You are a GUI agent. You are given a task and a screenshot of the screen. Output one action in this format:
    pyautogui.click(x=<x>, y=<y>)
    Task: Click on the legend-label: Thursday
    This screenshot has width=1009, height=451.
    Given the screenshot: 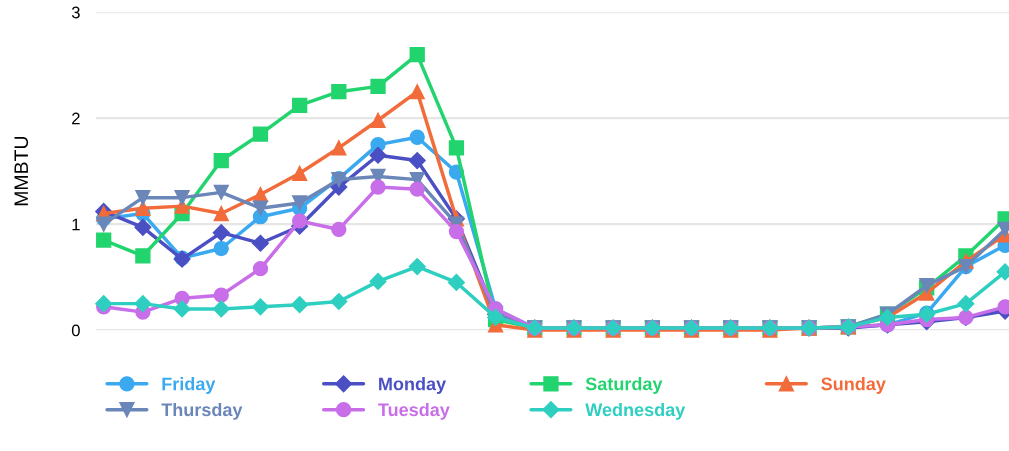 What is the action you would take?
    pyautogui.click(x=202, y=411)
    